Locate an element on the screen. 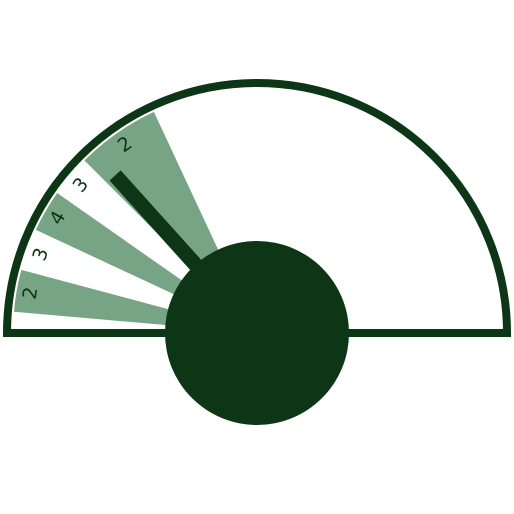  gauge-hub is located at coordinates (257, 333).